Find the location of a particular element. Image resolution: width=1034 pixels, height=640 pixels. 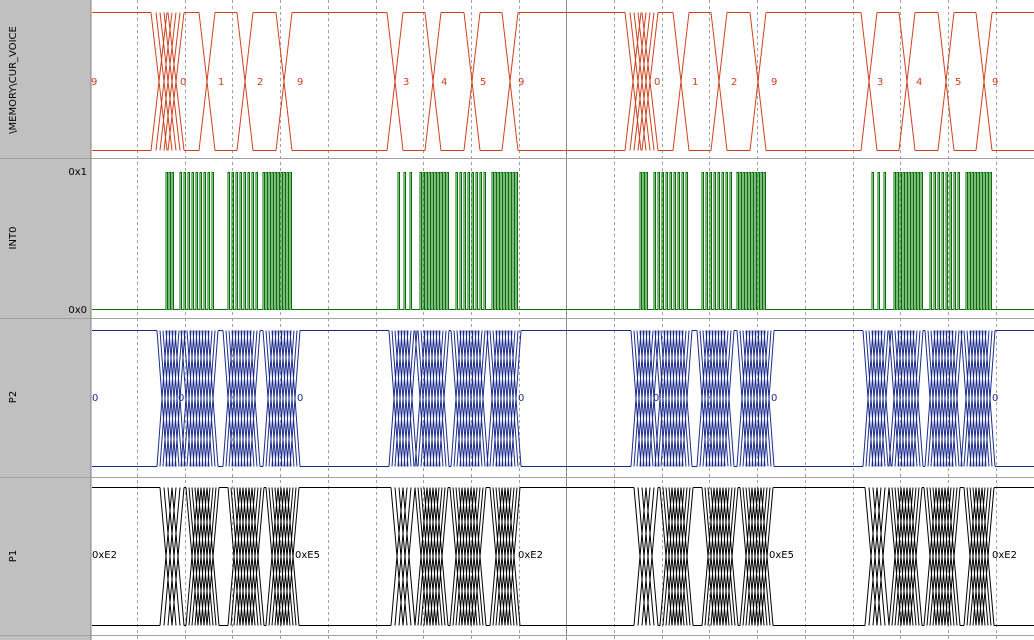

signal-name: INT0 is located at coordinates (13, 238).